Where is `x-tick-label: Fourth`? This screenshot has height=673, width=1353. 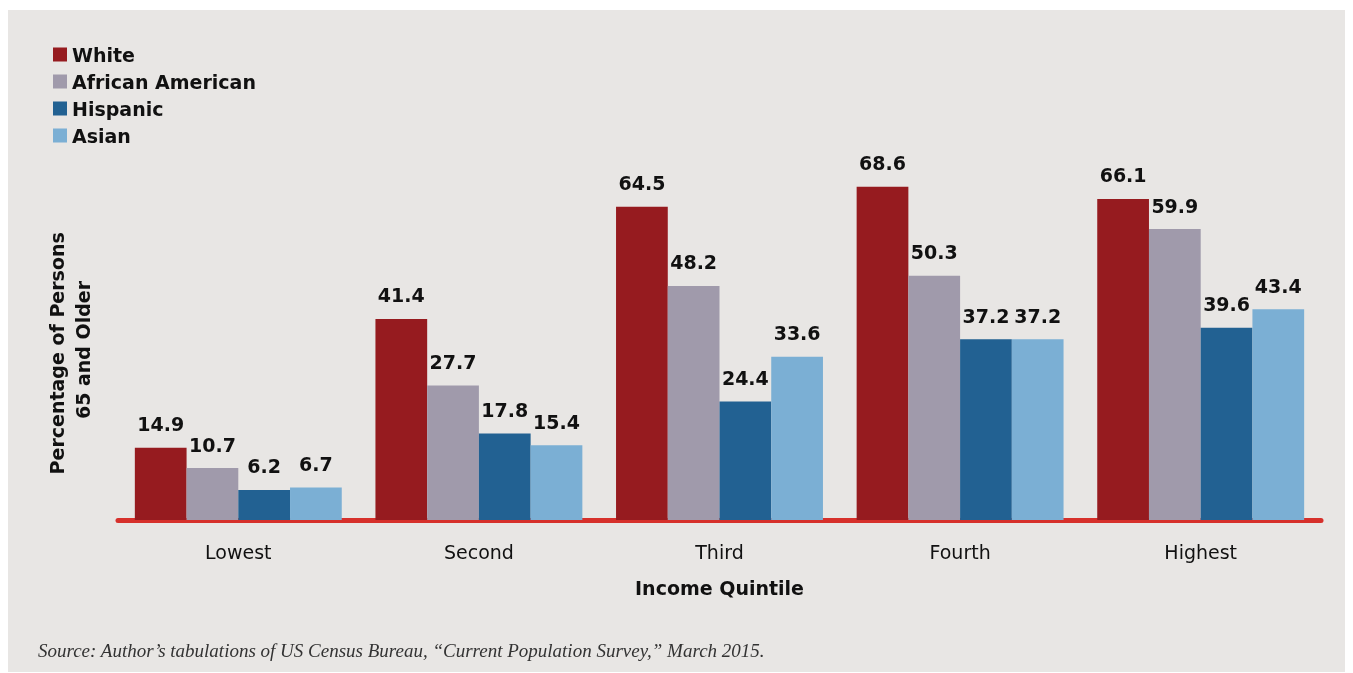
x-tick-label: Fourth is located at coordinates (960, 551).